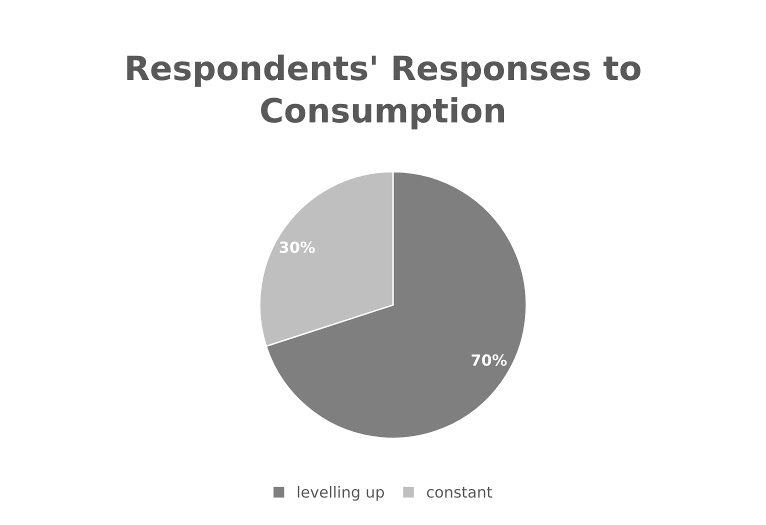 Image resolution: width=766 pixels, height=525 pixels. What do you see at coordinates (489, 360) in the screenshot?
I see `data-label: 70%` at bounding box center [489, 360].